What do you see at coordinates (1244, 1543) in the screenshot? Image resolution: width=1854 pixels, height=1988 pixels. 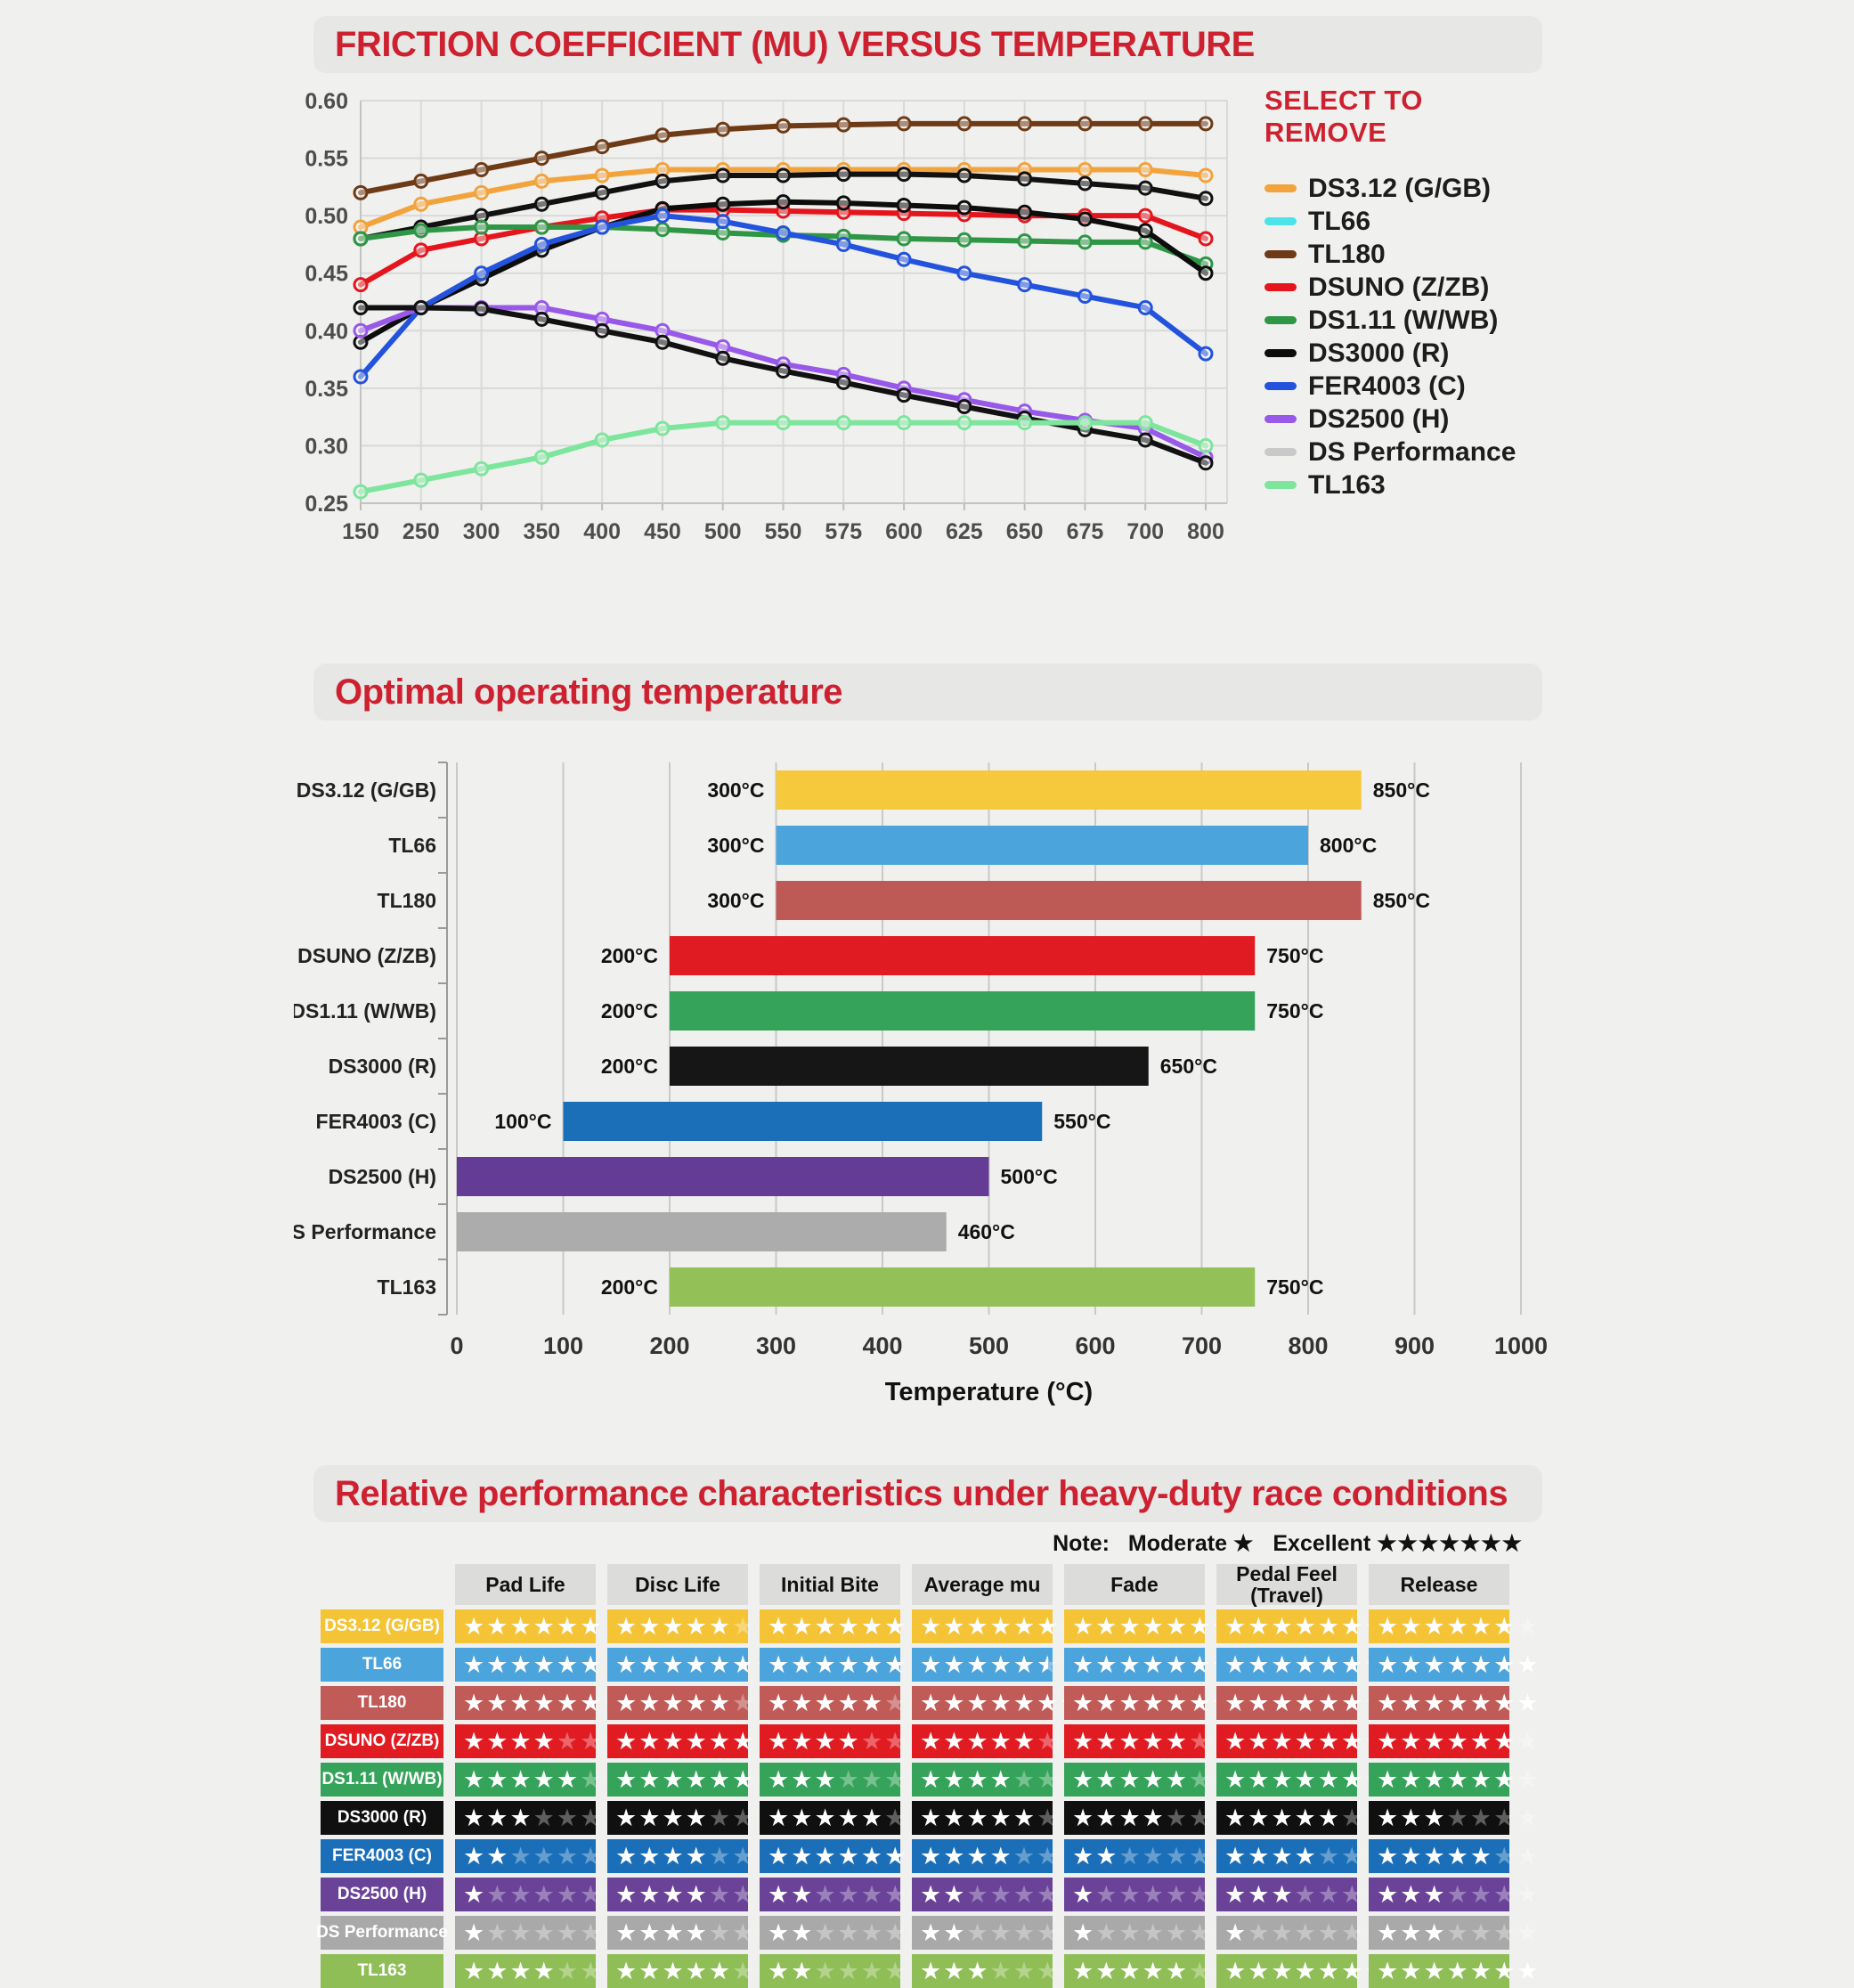 I see `moderate-star-icon: ★` at bounding box center [1244, 1543].